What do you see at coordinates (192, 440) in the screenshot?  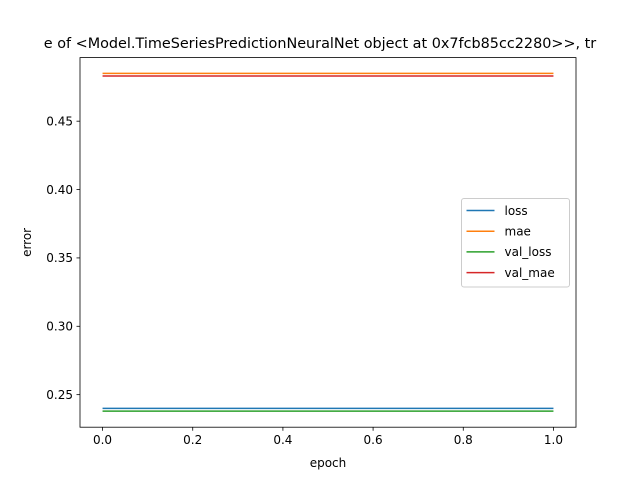 I see `x-tick-label: 0.2` at bounding box center [192, 440].